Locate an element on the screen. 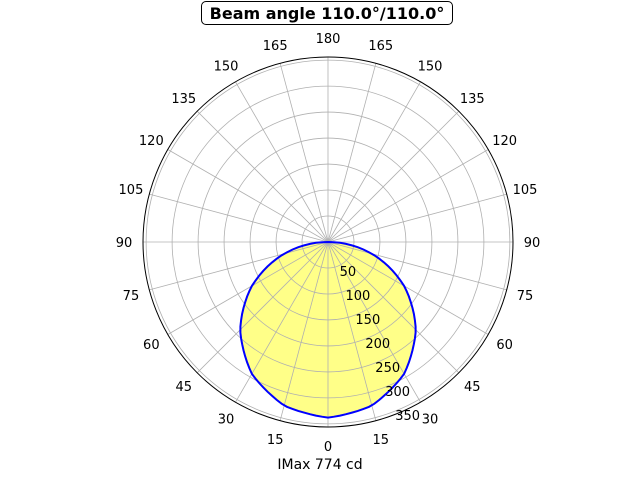 The width and height of the screenshot is (640, 480). radial-tick-label: 50 is located at coordinates (348, 272).